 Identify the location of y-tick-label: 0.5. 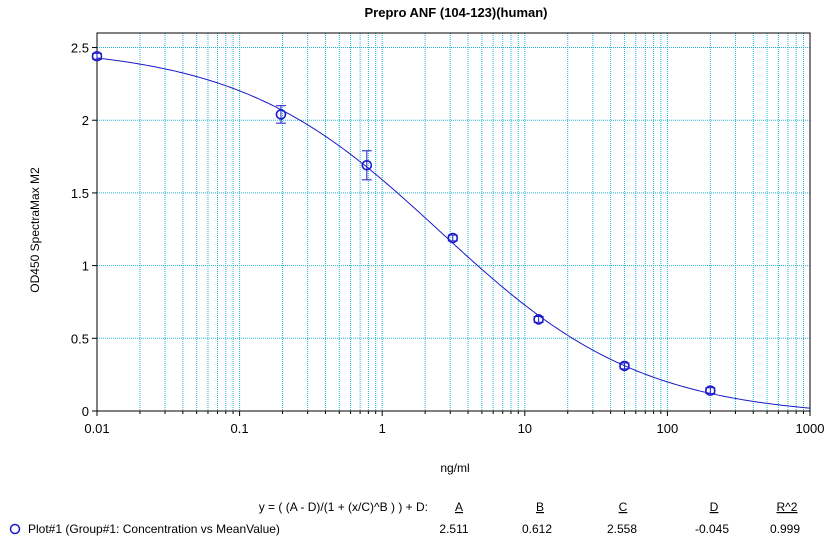
(80, 338).